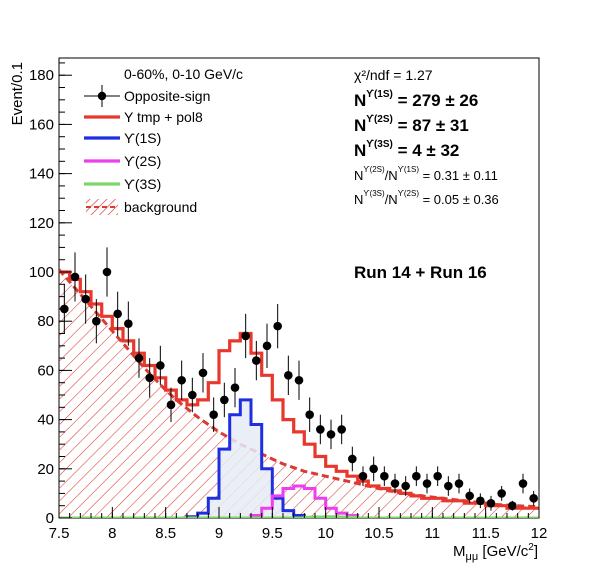  I want to click on stat-n-y3s-base: N, so click(360, 150).